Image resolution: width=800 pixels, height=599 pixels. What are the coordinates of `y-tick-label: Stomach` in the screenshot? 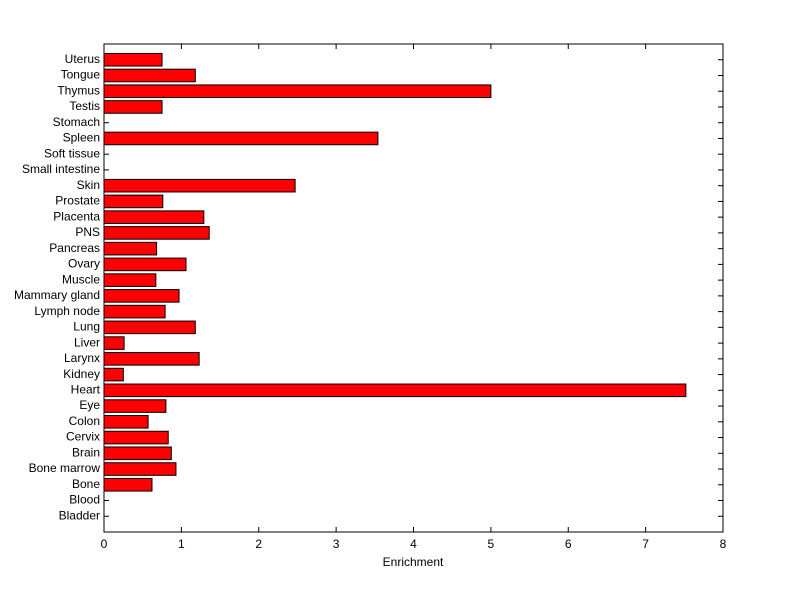 It's located at (76, 122).